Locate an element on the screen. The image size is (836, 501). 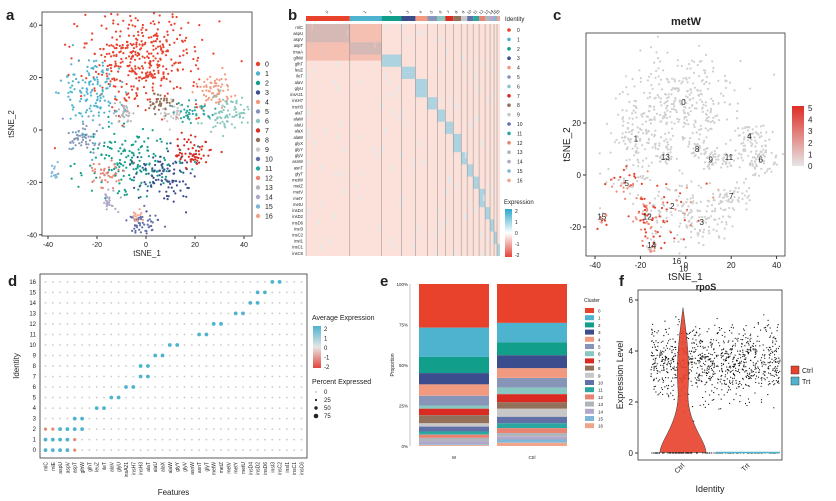
y-tick-label: 0 is located at coordinates (579, 175).